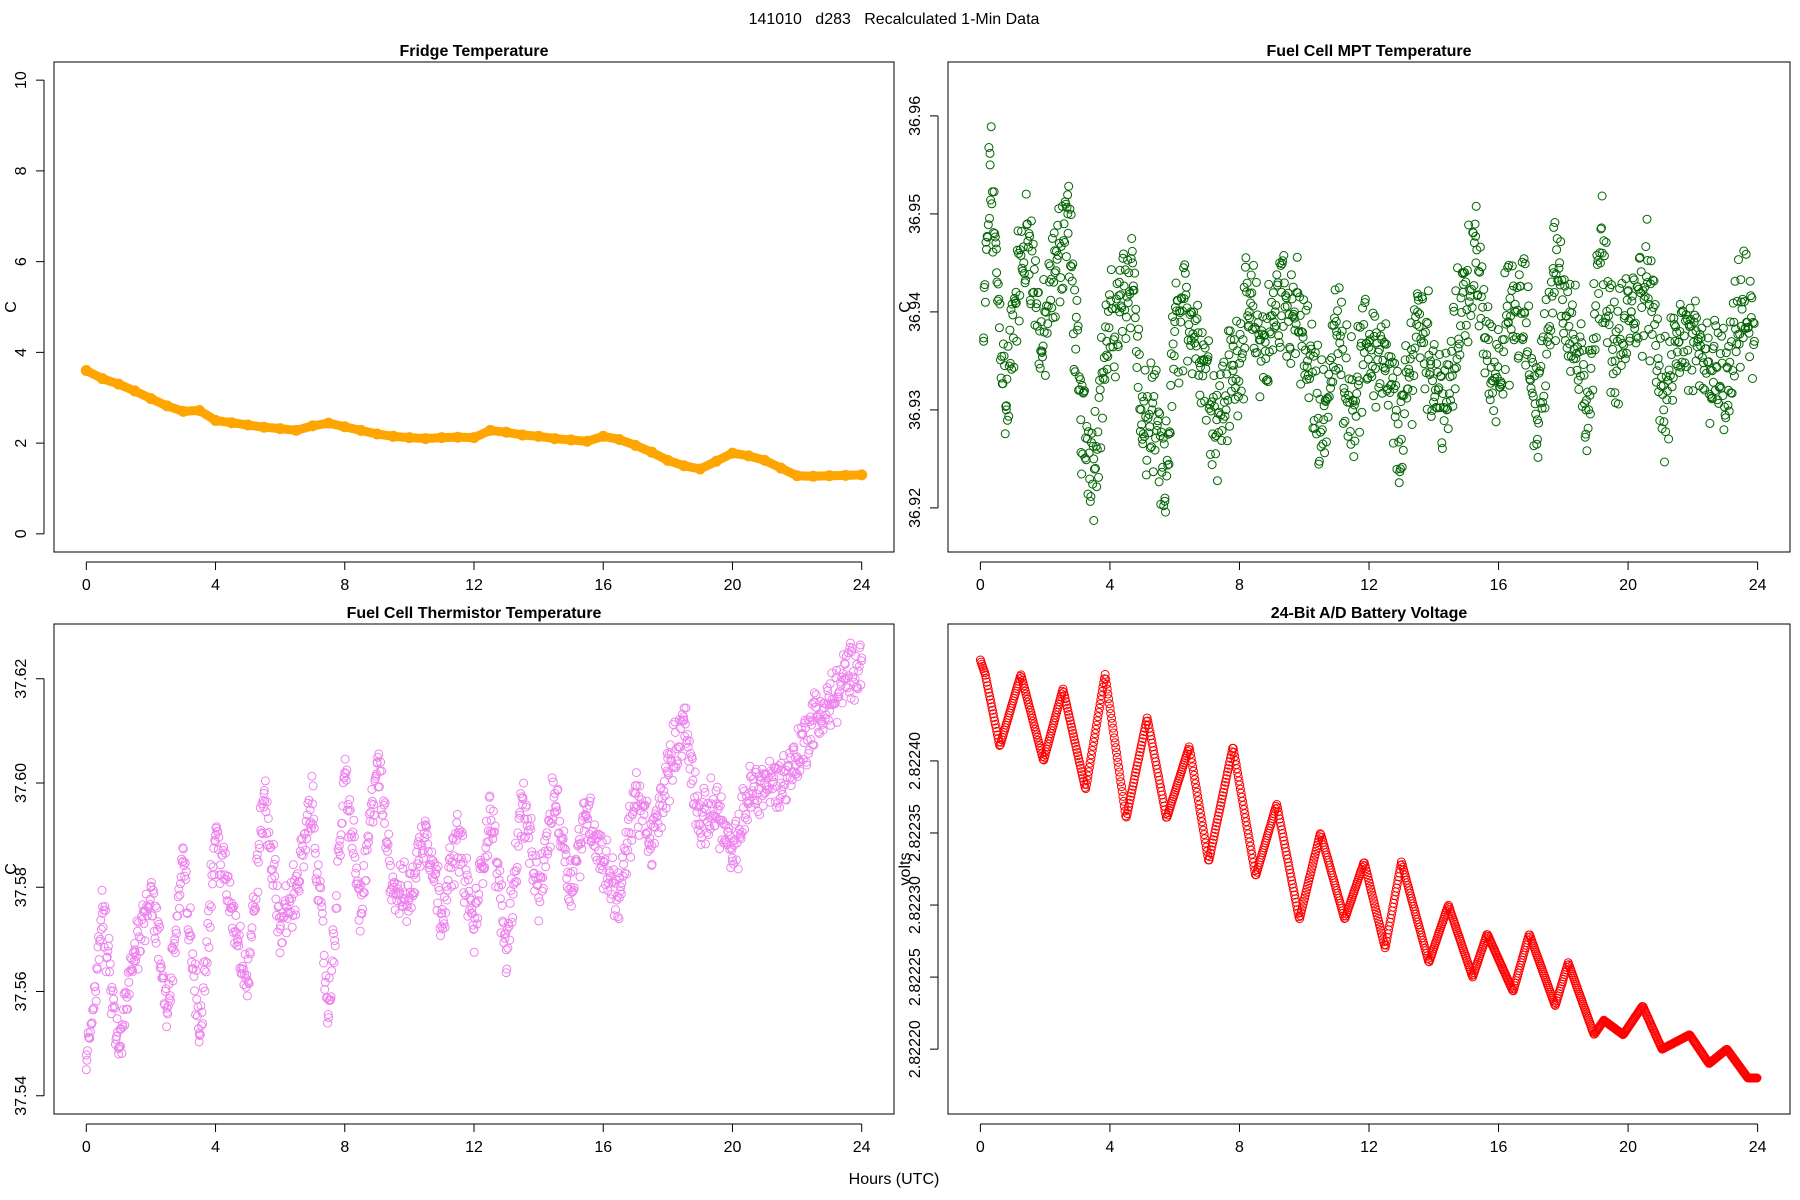 The height and width of the screenshot is (1200, 1800). Describe the element at coordinates (603, 1147) in the screenshot. I see `x-tick-label: 16` at that location.